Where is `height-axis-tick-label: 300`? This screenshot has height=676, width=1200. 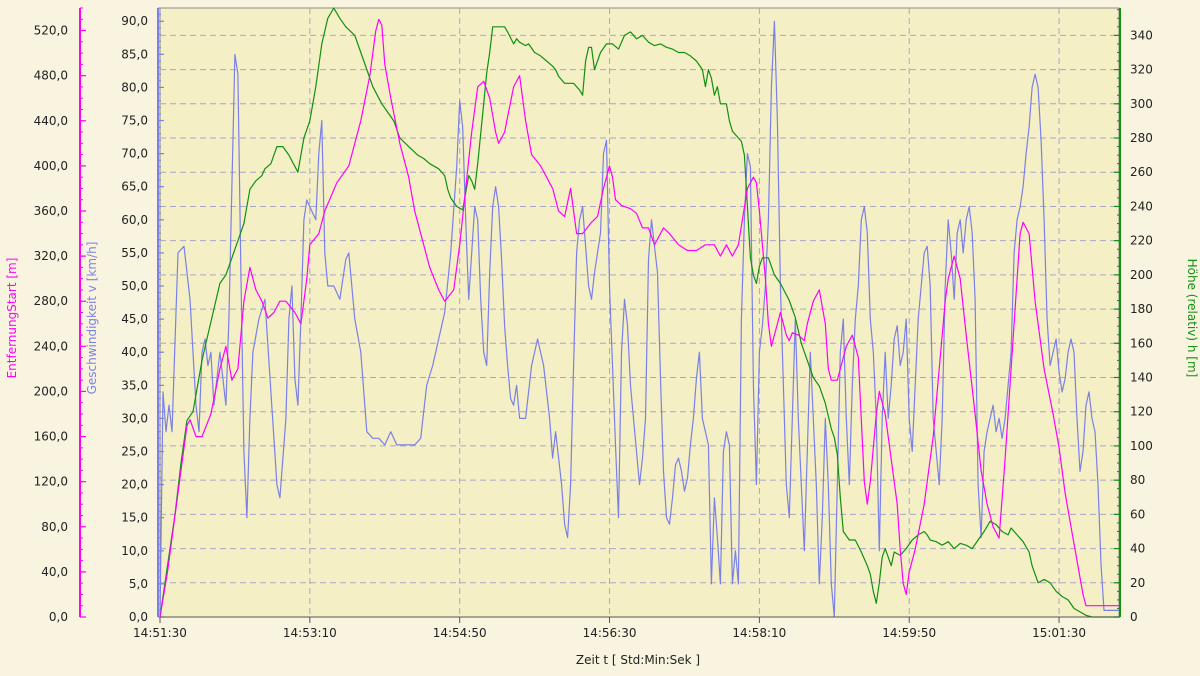
height-axis-tick-label: 300 is located at coordinates (1141, 104).